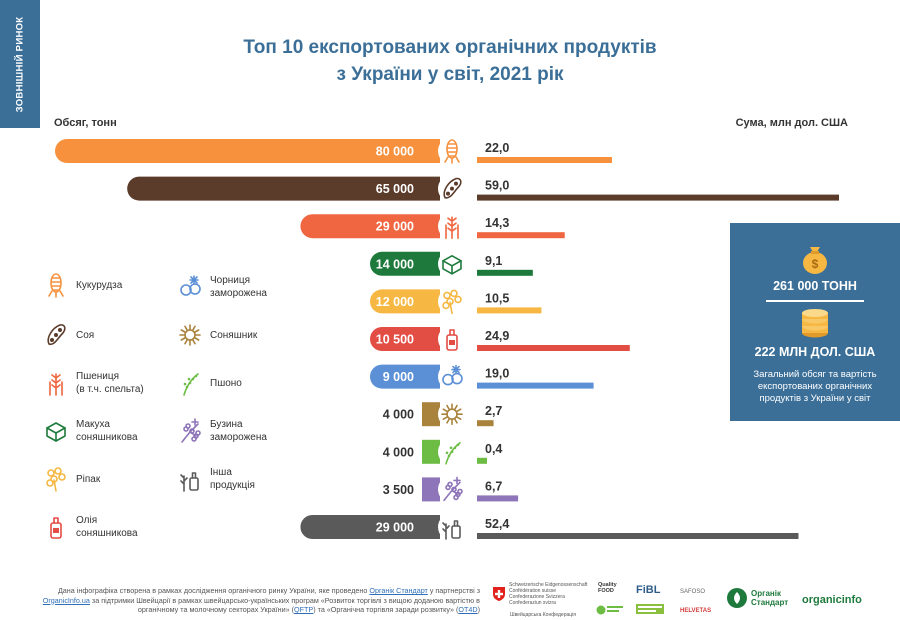  I want to click on chart-row: 12 000 10,5, so click(456, 301).